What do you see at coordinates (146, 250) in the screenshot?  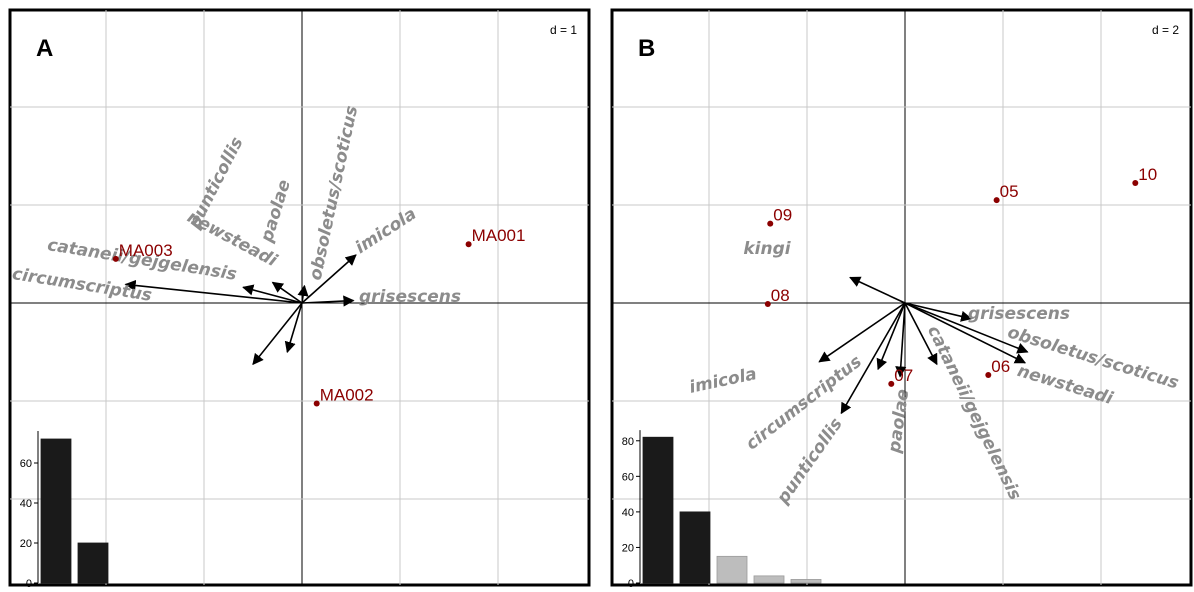 I see `site-label-ma003: MA003` at bounding box center [146, 250].